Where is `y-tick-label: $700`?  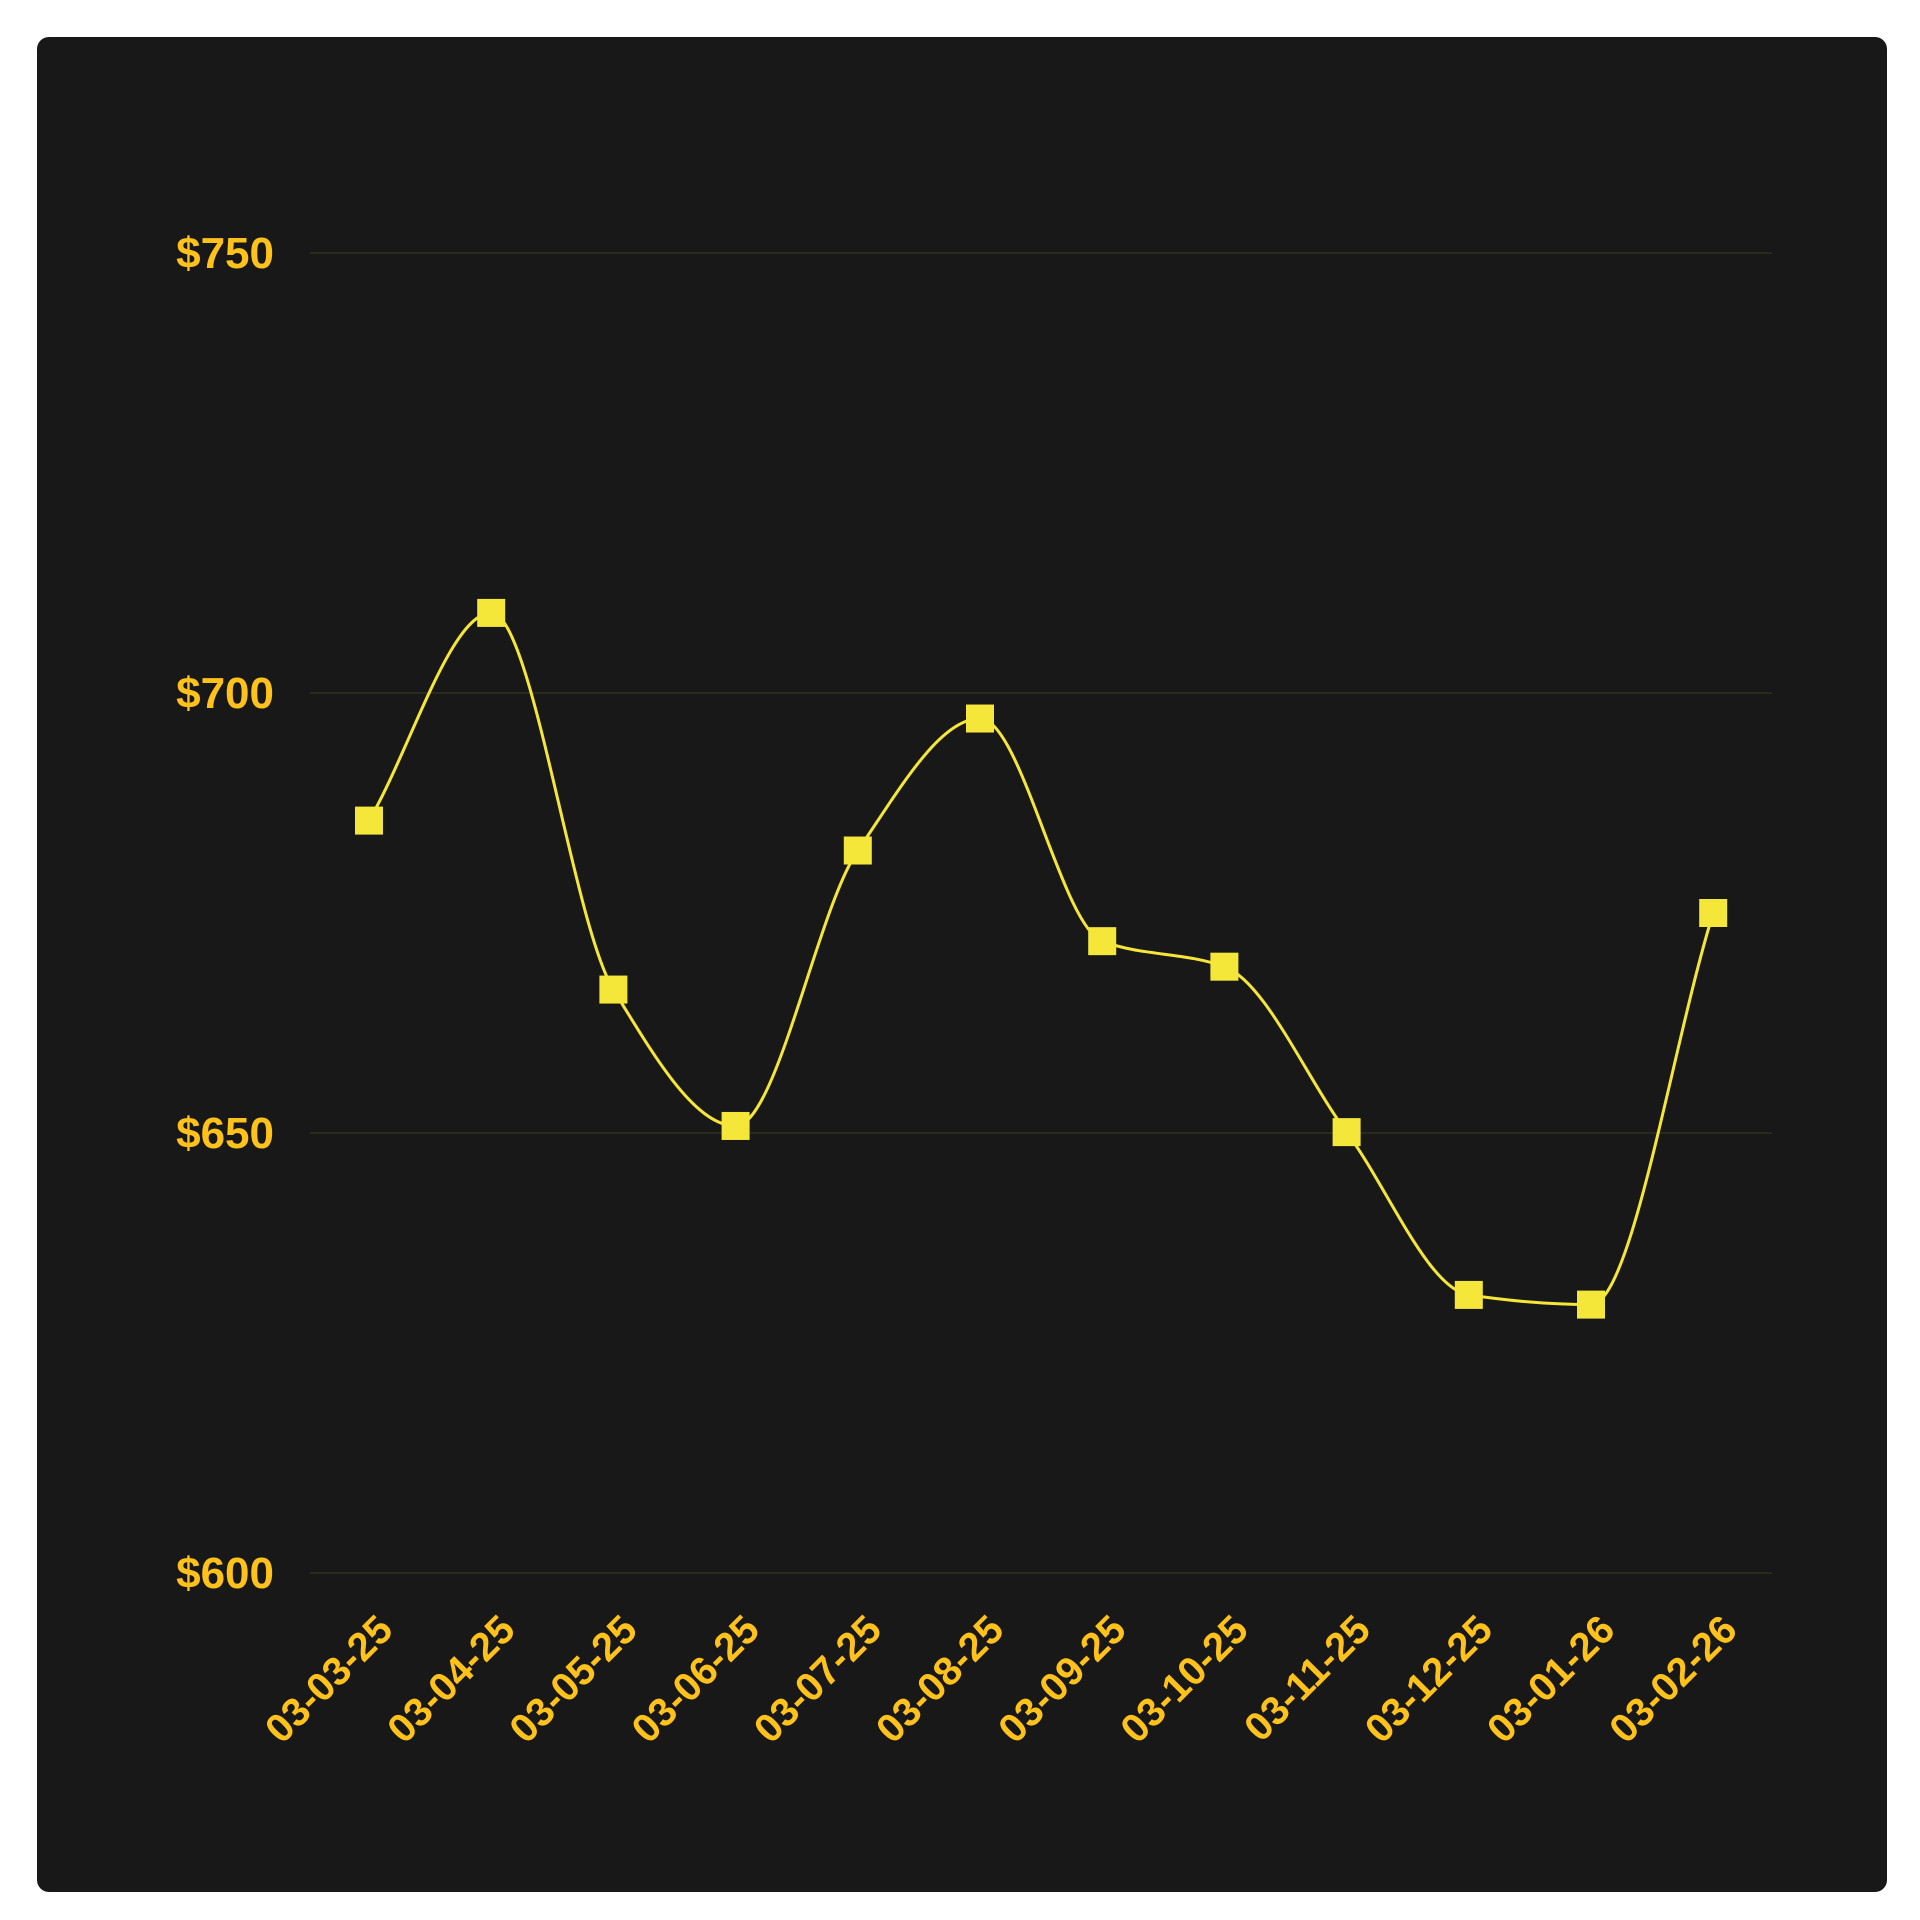
y-tick-label: $700 is located at coordinates (225, 693).